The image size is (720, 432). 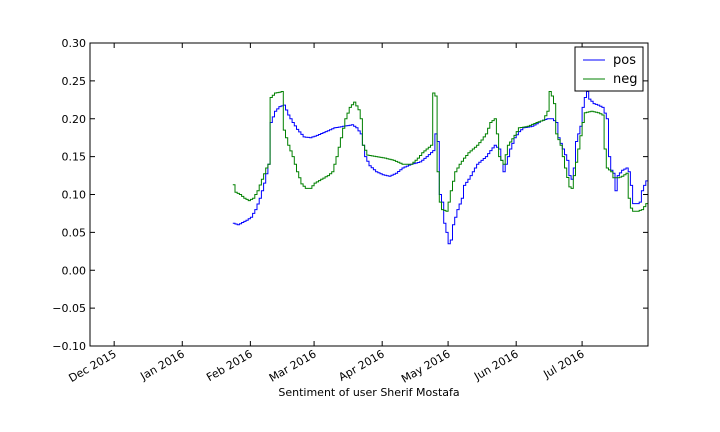 I want to click on y-tick-label: −0.05, so click(x=69, y=308).